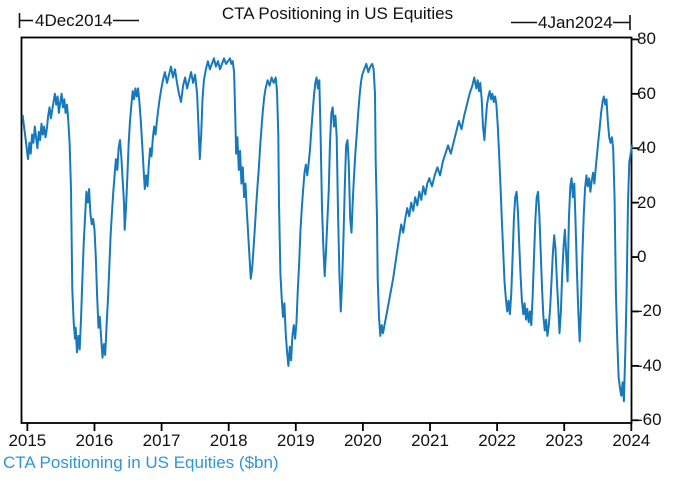 This screenshot has height=482, width=675. What do you see at coordinates (295, 440) in the screenshot?
I see `x-tick-label: 2019` at bounding box center [295, 440].